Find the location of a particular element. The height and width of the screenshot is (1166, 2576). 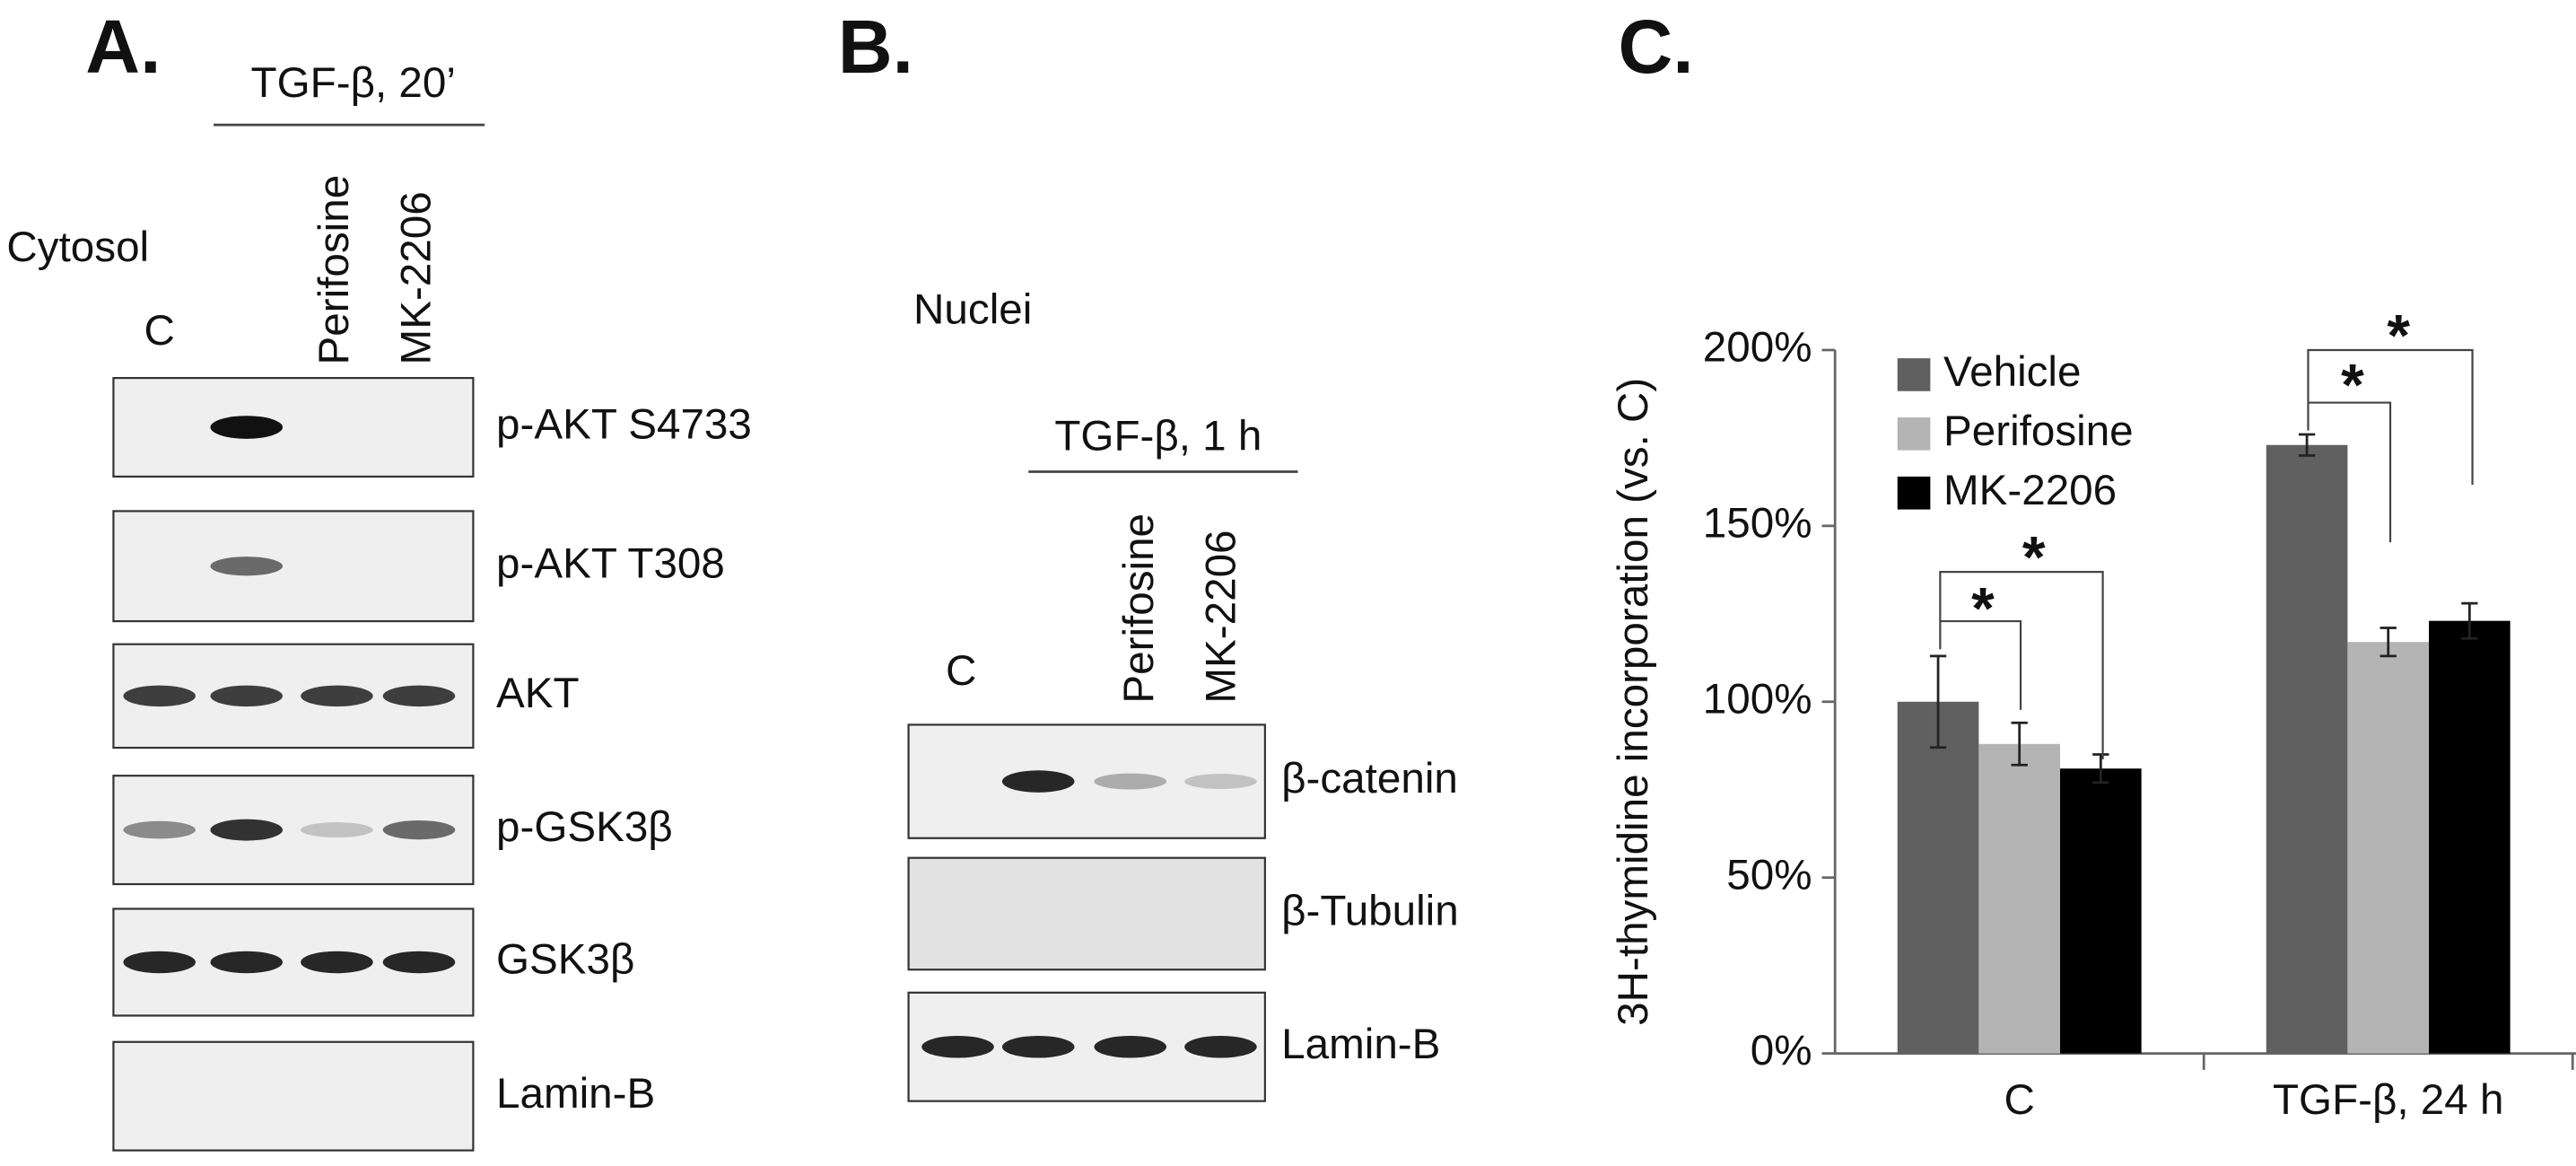

fraction-label: Nuclei is located at coordinates (972, 309).